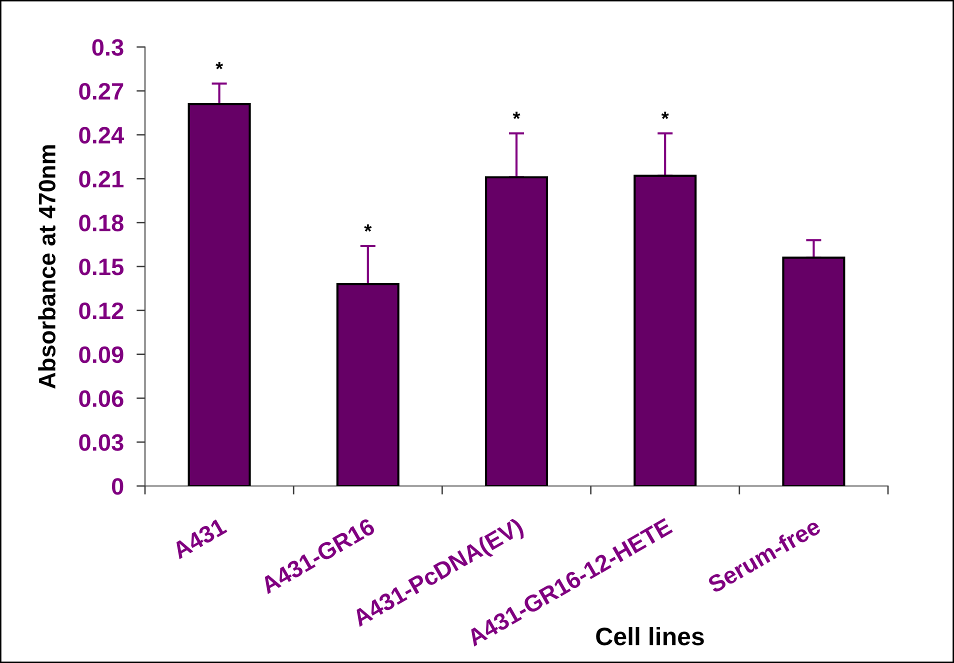 The image size is (954, 663). Describe the element at coordinates (101, 267) in the screenshot. I see `y-tick-label: 0.15` at that location.